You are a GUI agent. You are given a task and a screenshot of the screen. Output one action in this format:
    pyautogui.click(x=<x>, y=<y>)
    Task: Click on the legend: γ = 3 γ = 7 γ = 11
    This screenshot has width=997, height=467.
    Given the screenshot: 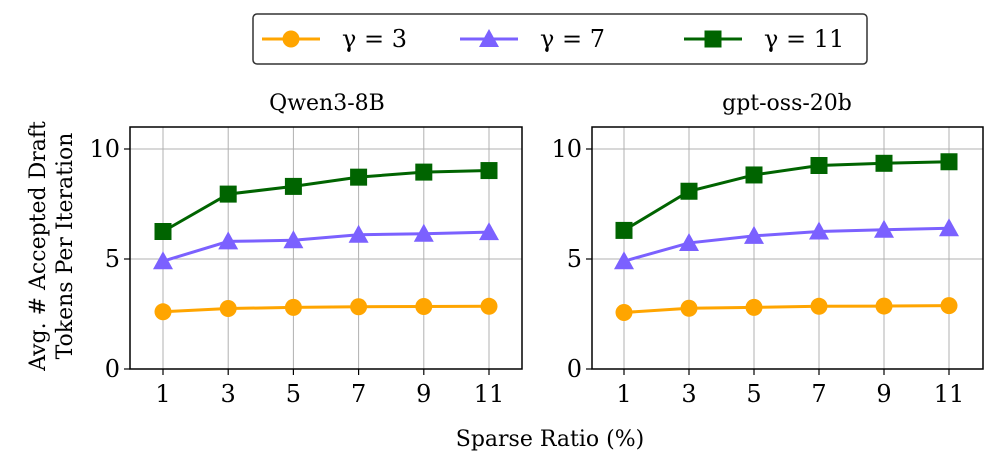 What is the action you would take?
    pyautogui.click(x=560, y=39)
    